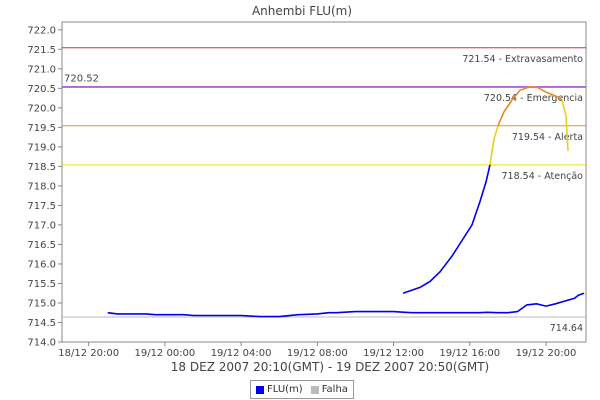 The width and height of the screenshot is (600, 400). Describe the element at coordinates (514, 106) in the screenshot. I see `series-line-flu-alert` at that location.